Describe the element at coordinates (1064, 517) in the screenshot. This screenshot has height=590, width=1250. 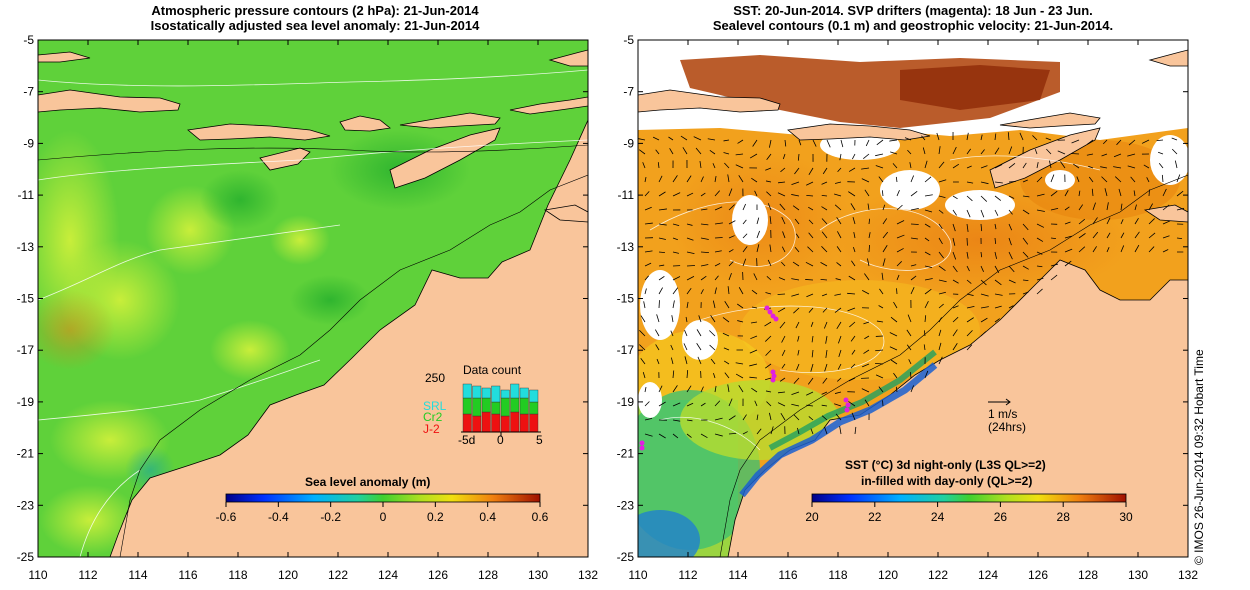
I see `sst-colorbar-tick: 28` at that location.